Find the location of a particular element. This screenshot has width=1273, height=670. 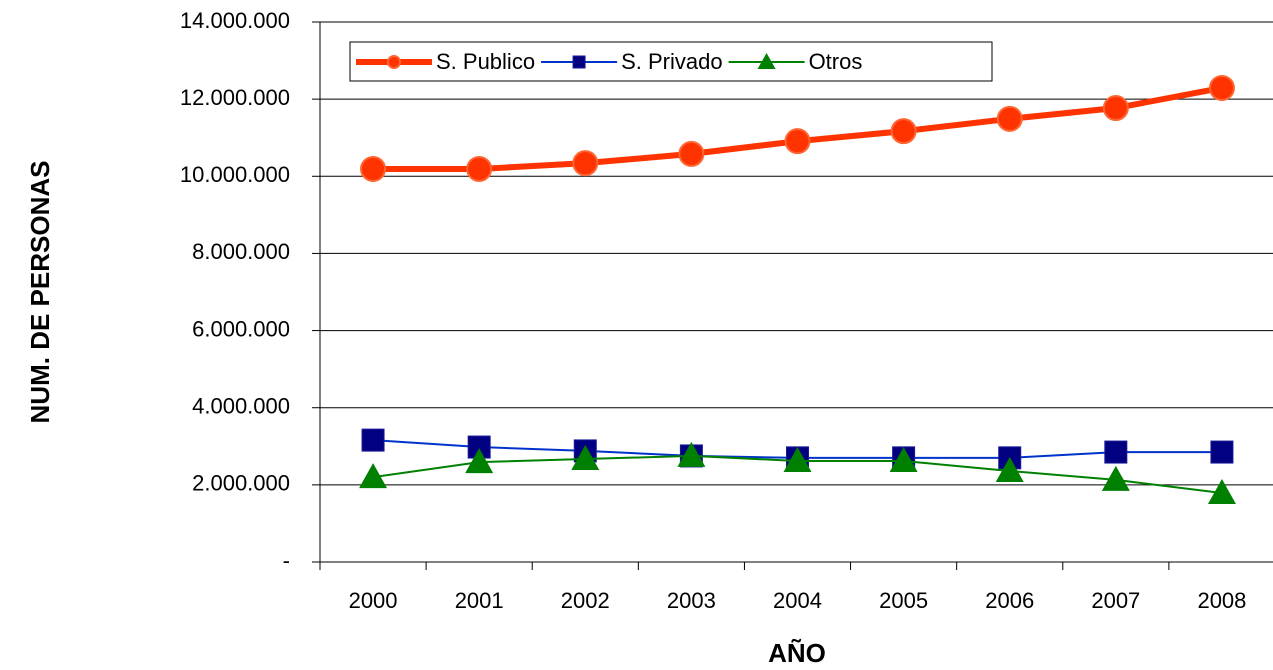

y-tick-label: 12.000.000 is located at coordinates (235, 97).